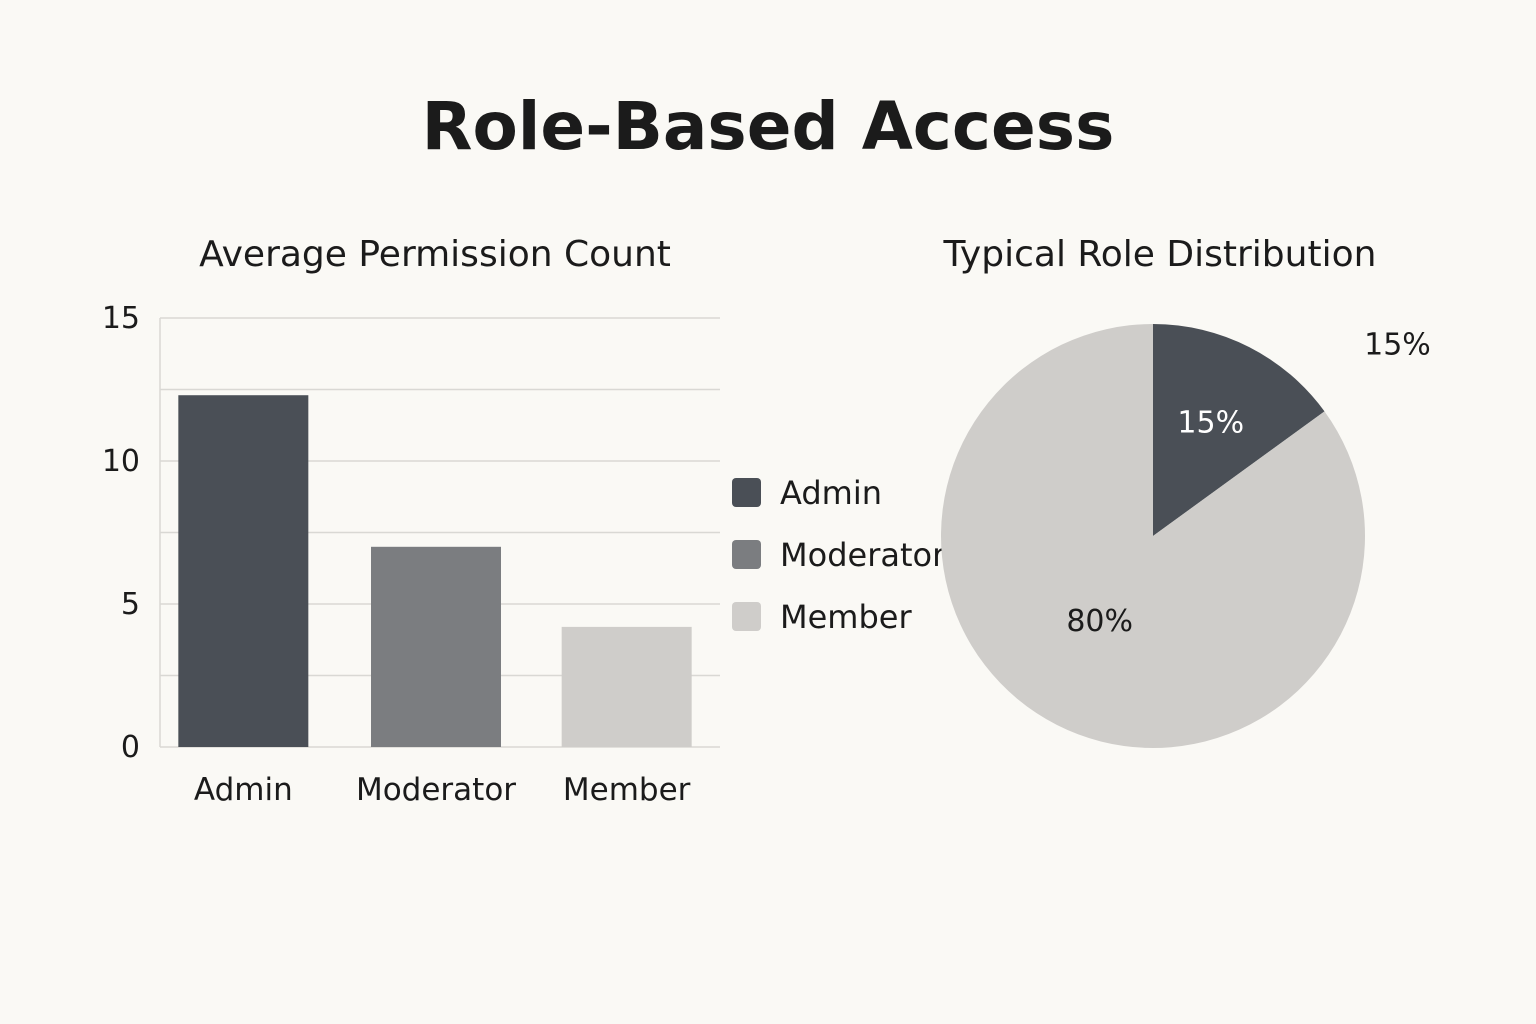 Image resolution: width=1536 pixels, height=1024 pixels. I want to click on legend: Admin Moderator Member, so click(839, 555).